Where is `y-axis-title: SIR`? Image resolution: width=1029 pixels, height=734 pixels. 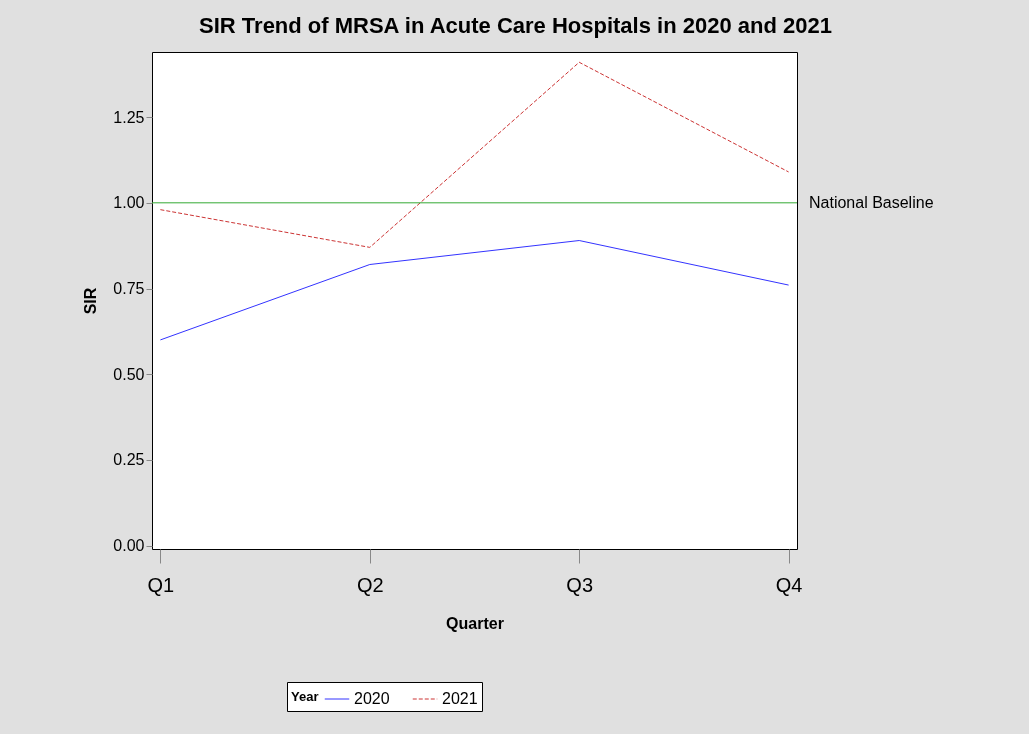
y-axis-title: SIR is located at coordinates (91, 301).